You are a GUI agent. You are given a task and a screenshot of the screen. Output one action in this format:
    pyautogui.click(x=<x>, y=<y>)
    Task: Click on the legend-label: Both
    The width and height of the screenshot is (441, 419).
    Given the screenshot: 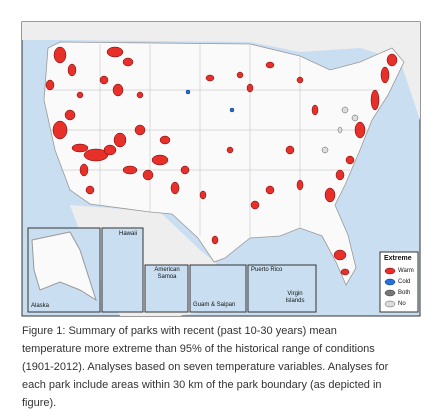 What is the action you would take?
    pyautogui.click(x=404, y=293)
    